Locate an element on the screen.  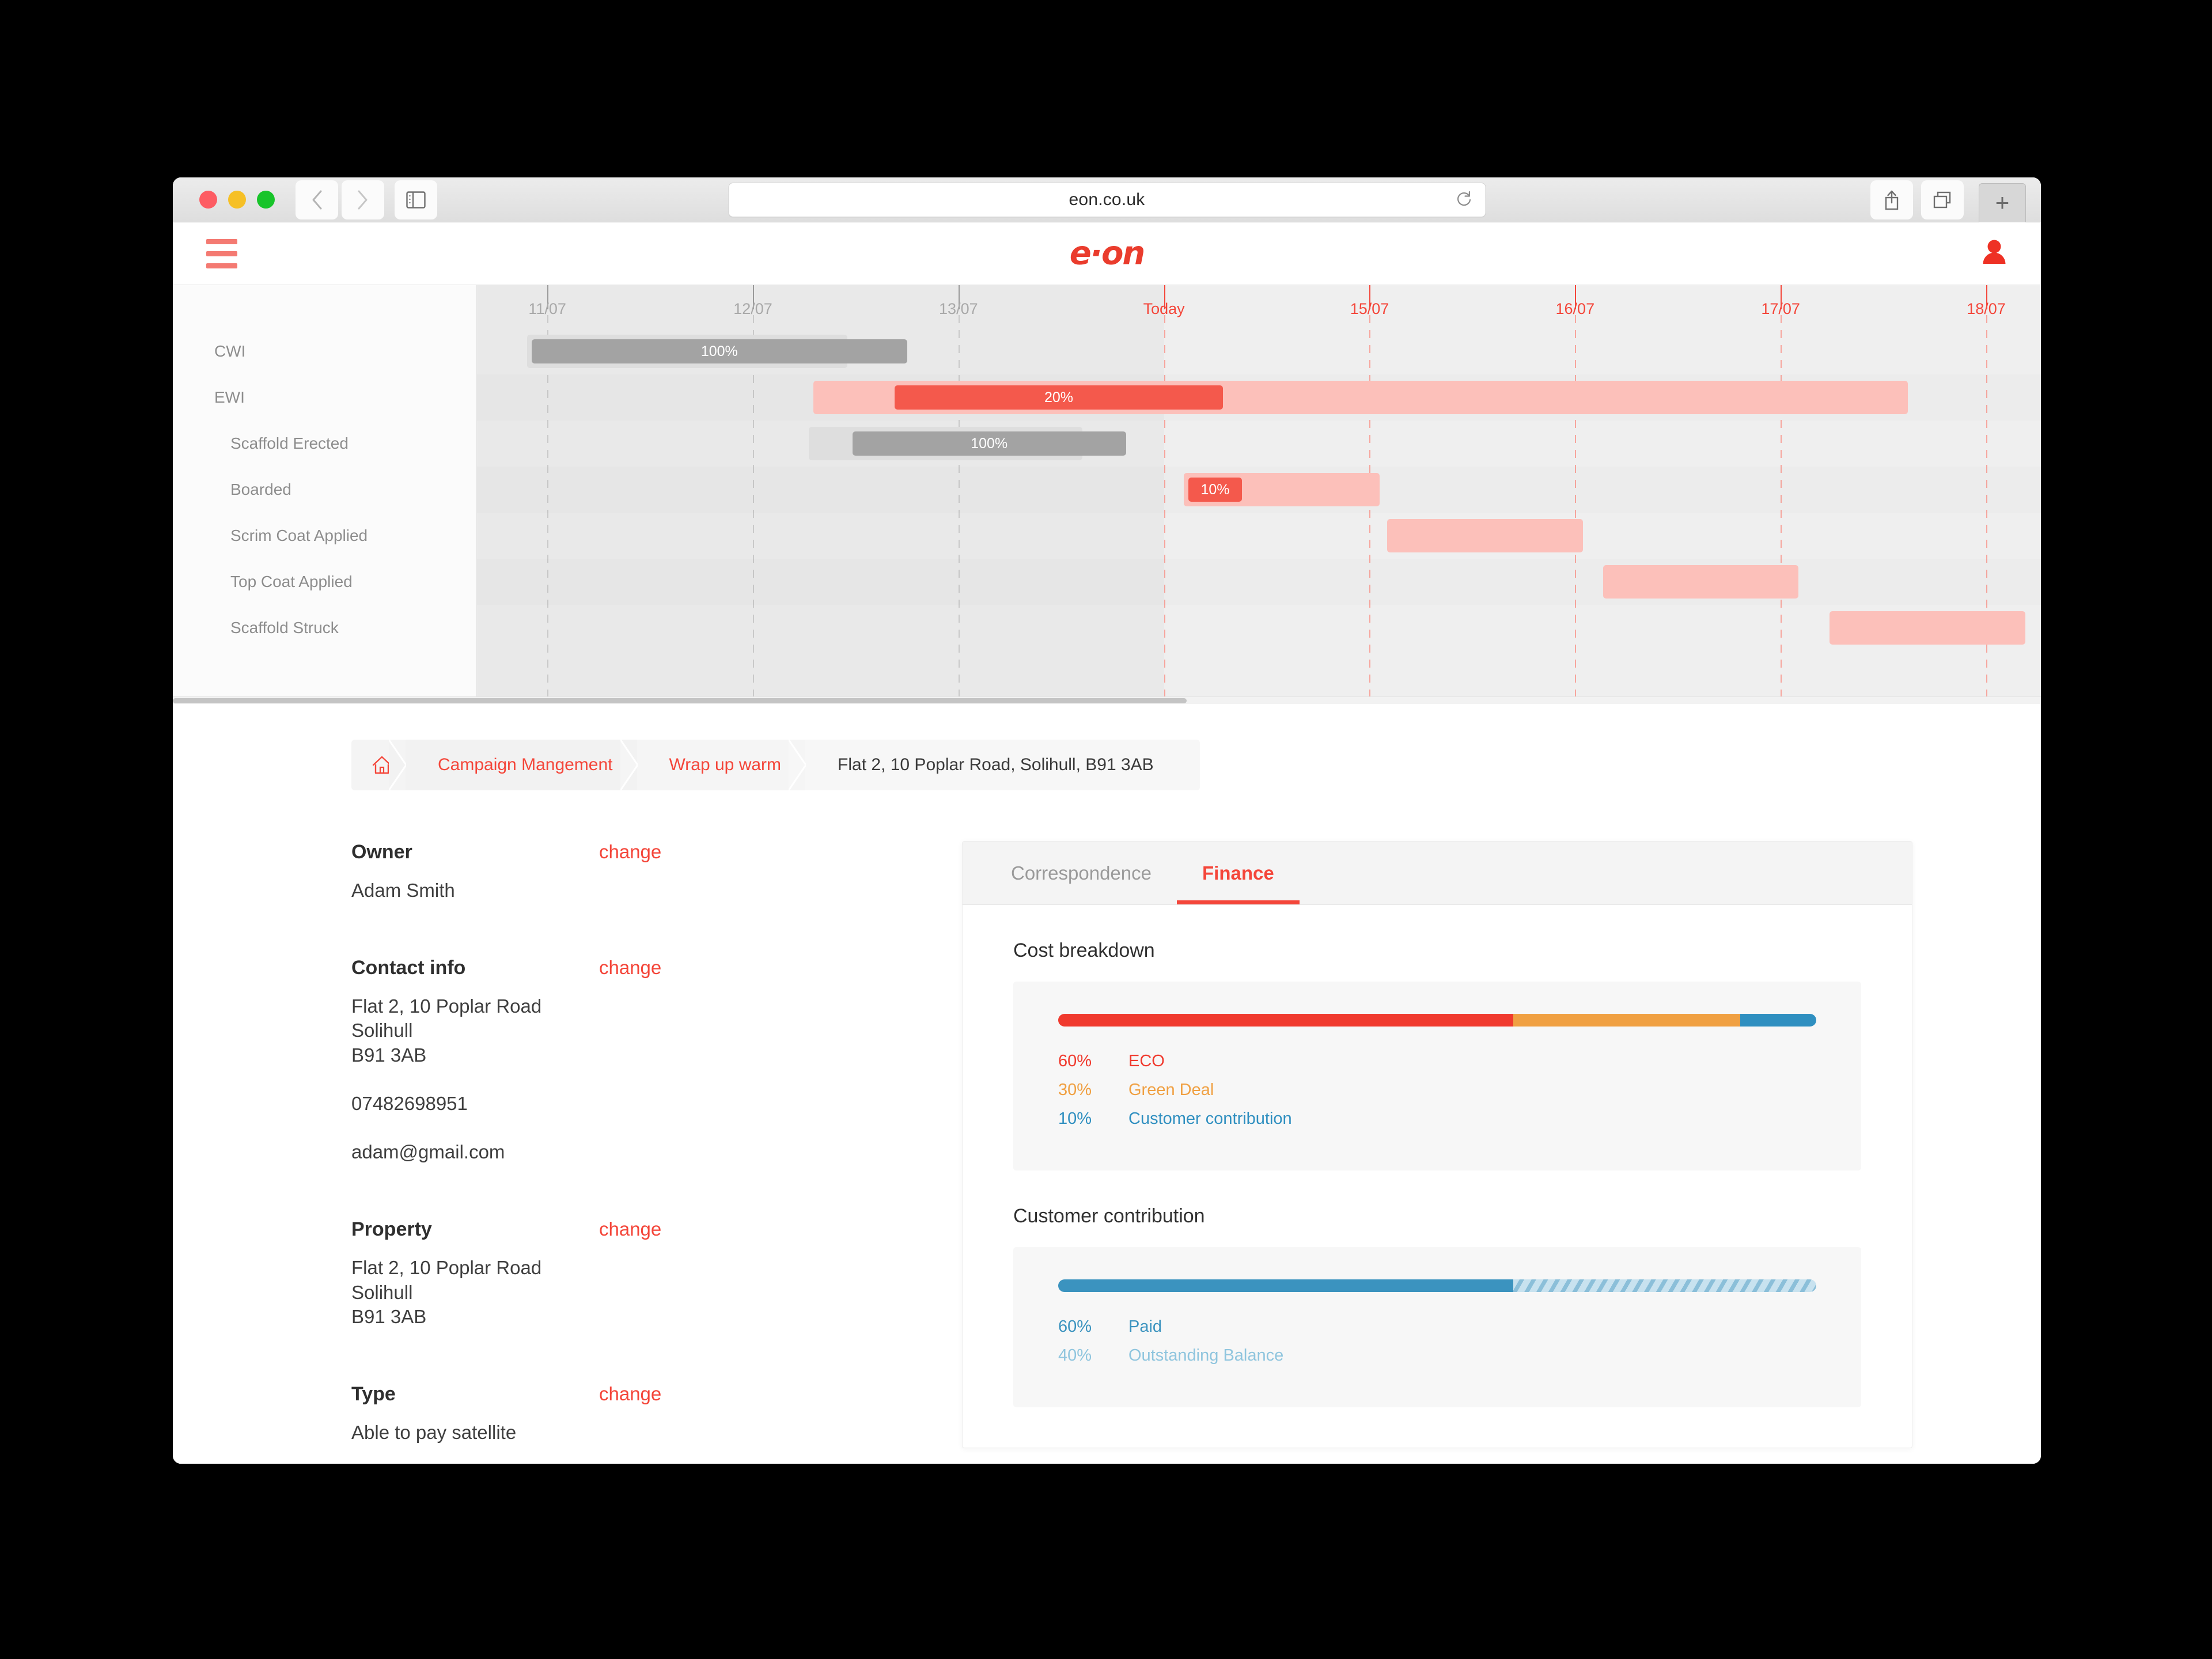
gantt-horizontal-scrollbar is located at coordinates (1107, 700).